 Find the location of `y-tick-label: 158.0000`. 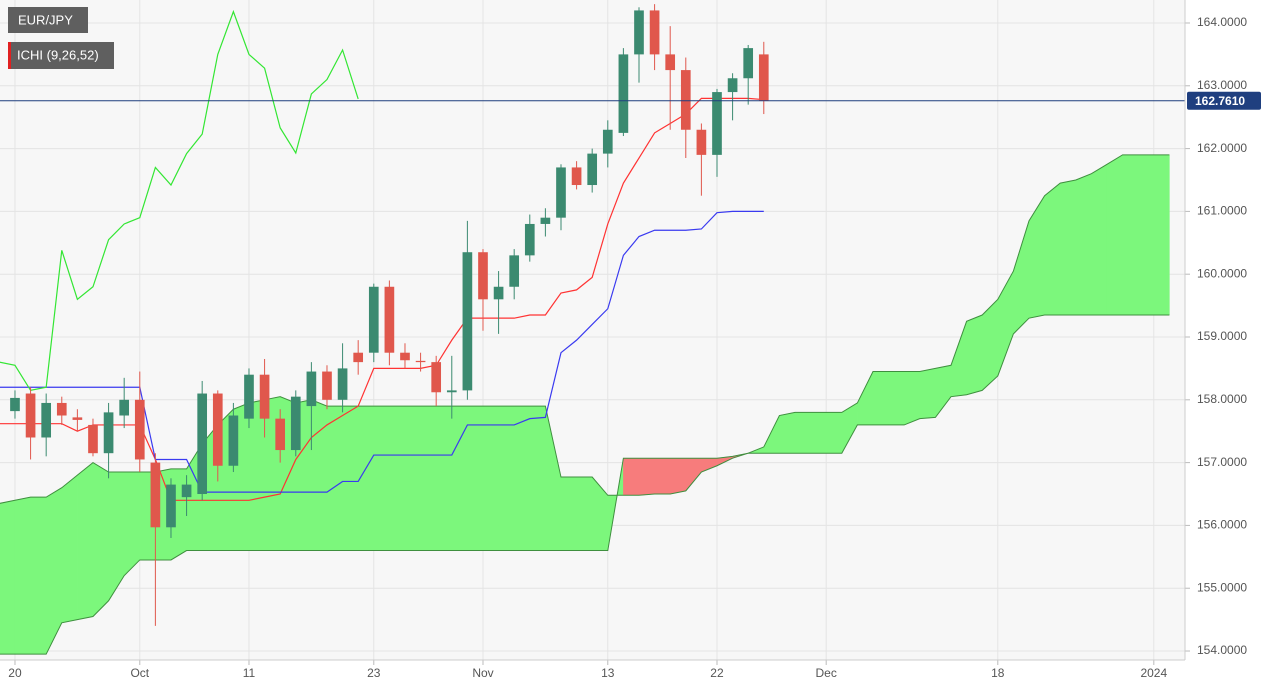

y-tick-label: 158.0000 is located at coordinates (1222, 399).